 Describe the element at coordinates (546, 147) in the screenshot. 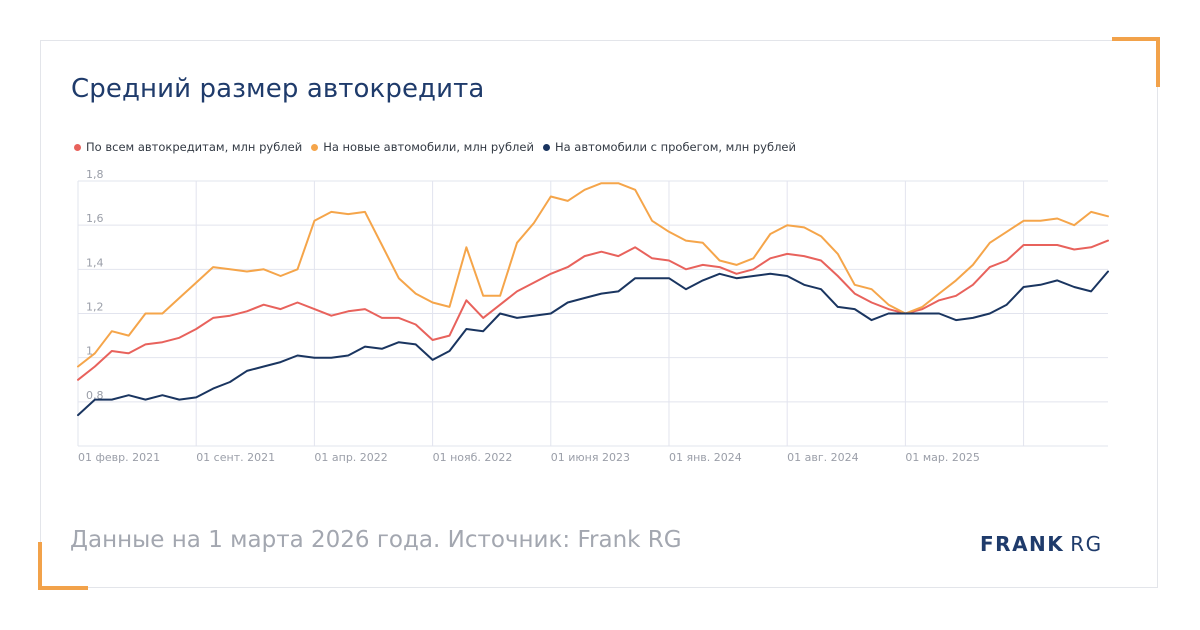

I see `legend-dot-used-cars` at that location.